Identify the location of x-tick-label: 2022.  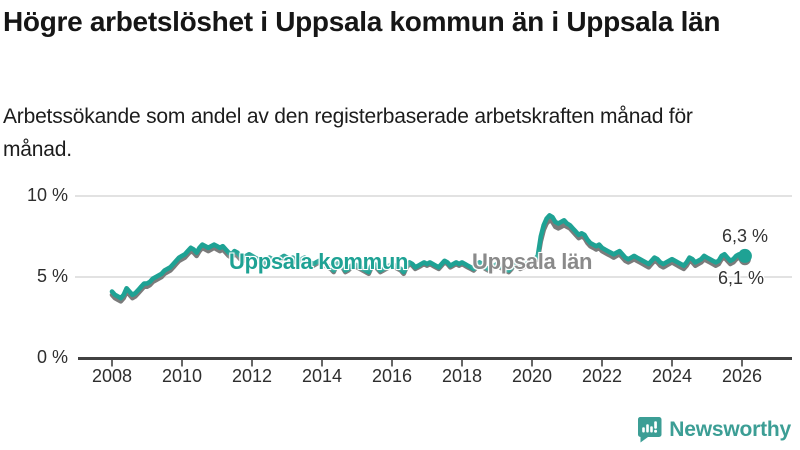
(602, 376).